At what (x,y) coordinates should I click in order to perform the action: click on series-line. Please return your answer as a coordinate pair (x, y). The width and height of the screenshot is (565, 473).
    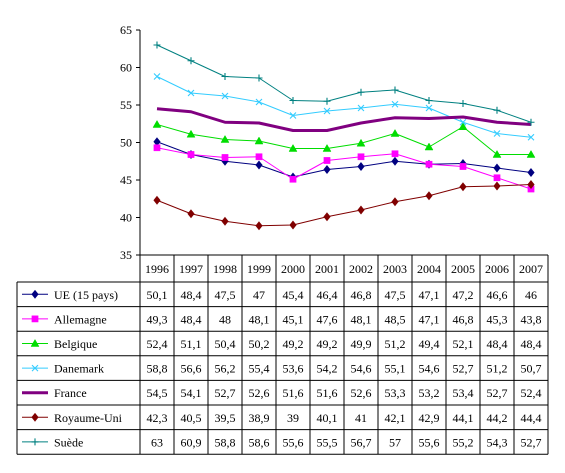
    Looking at the image, I should click on (344, 119).